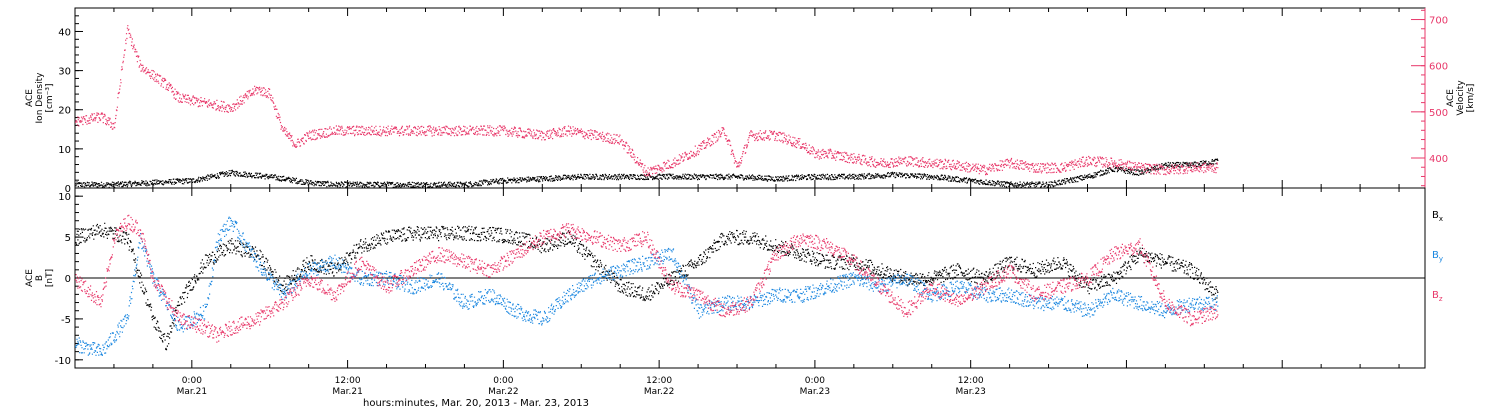 This screenshot has height=410, width=1500. Describe the element at coordinates (63, 361) in the screenshot. I see `ytick-label: -10` at that location.